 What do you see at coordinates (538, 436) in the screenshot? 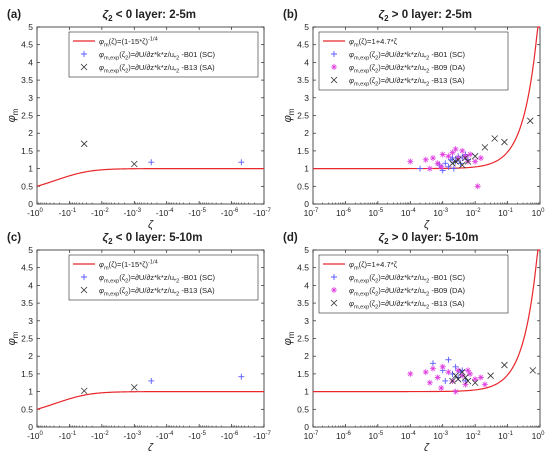
I see `x-tick-label: 100` at bounding box center [538, 436].